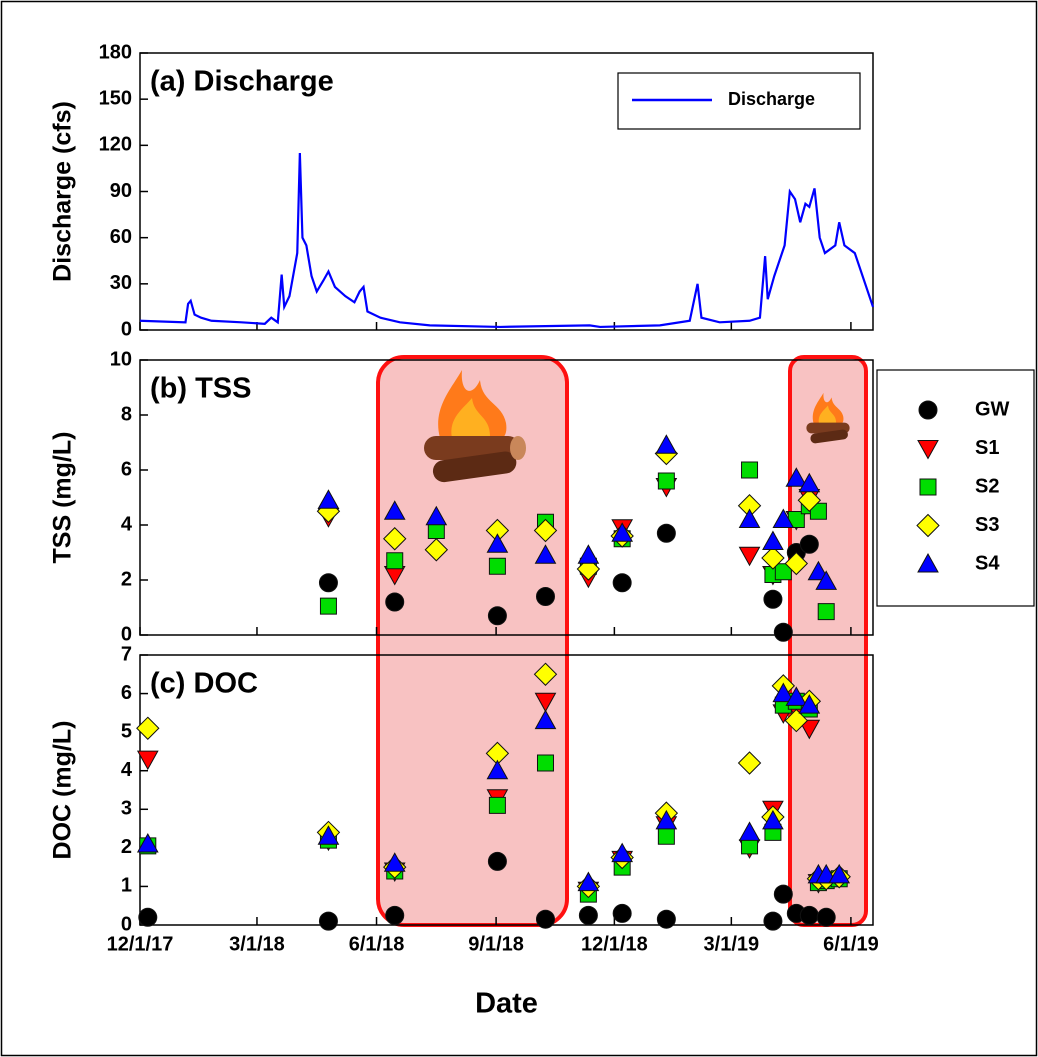  What do you see at coordinates (377, 944) in the screenshot?
I see `x-tick-label: 6/1/18` at bounding box center [377, 944].